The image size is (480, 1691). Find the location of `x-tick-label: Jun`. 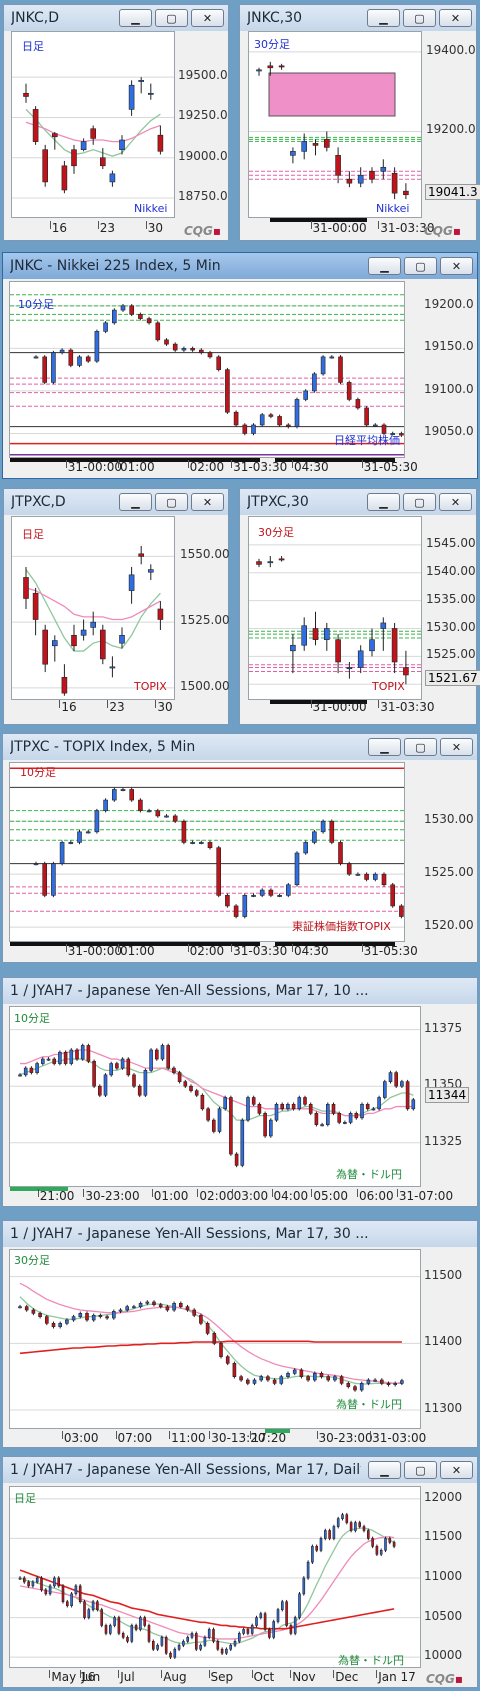

x-tick-label: Jun is located at coordinates (91, 1677).